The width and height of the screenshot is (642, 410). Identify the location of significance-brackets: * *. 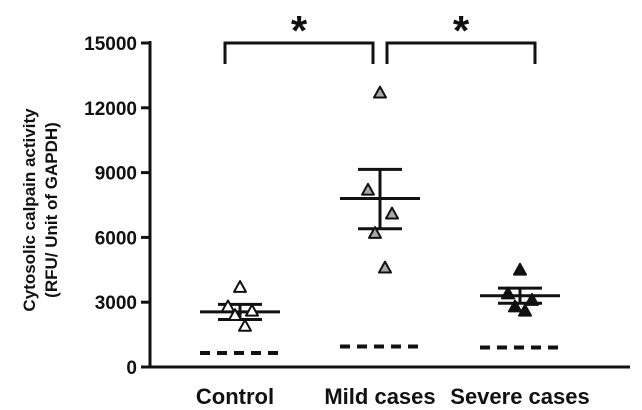
(380, 35).